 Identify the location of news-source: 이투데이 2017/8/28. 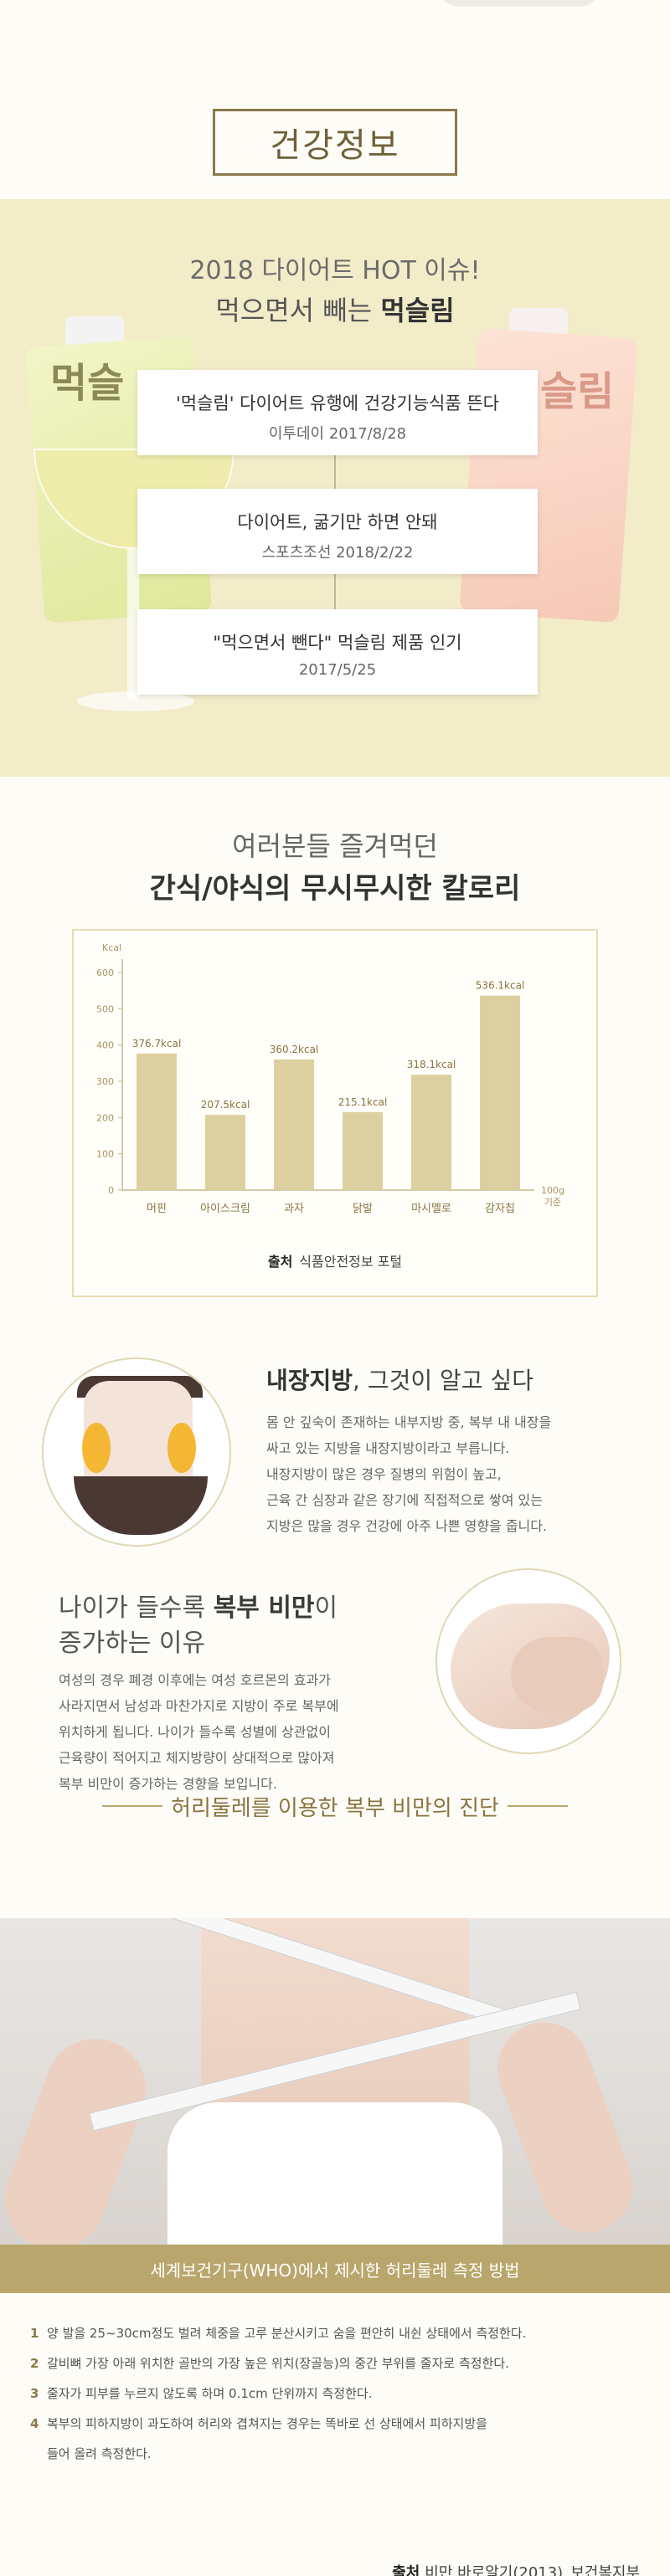
(337, 434).